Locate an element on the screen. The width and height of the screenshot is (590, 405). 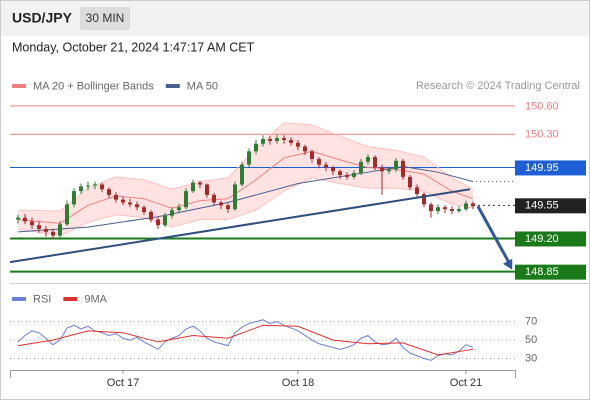
legend-label: RSI is located at coordinates (42, 299).